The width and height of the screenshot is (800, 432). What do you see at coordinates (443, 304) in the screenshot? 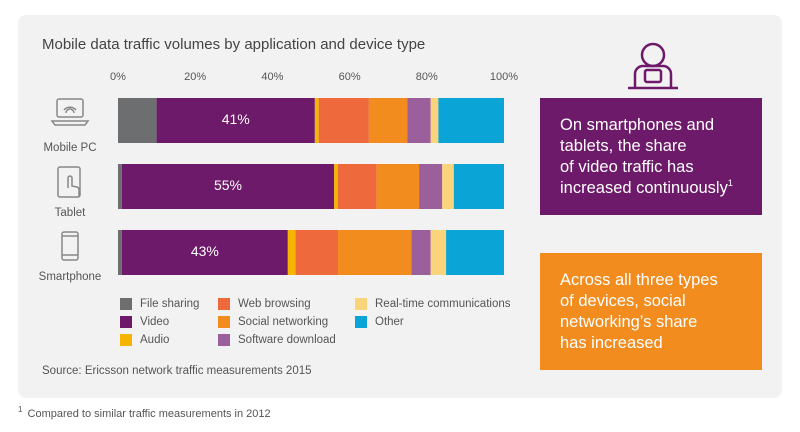
I see `legend-label: Real-time communications` at bounding box center [443, 304].